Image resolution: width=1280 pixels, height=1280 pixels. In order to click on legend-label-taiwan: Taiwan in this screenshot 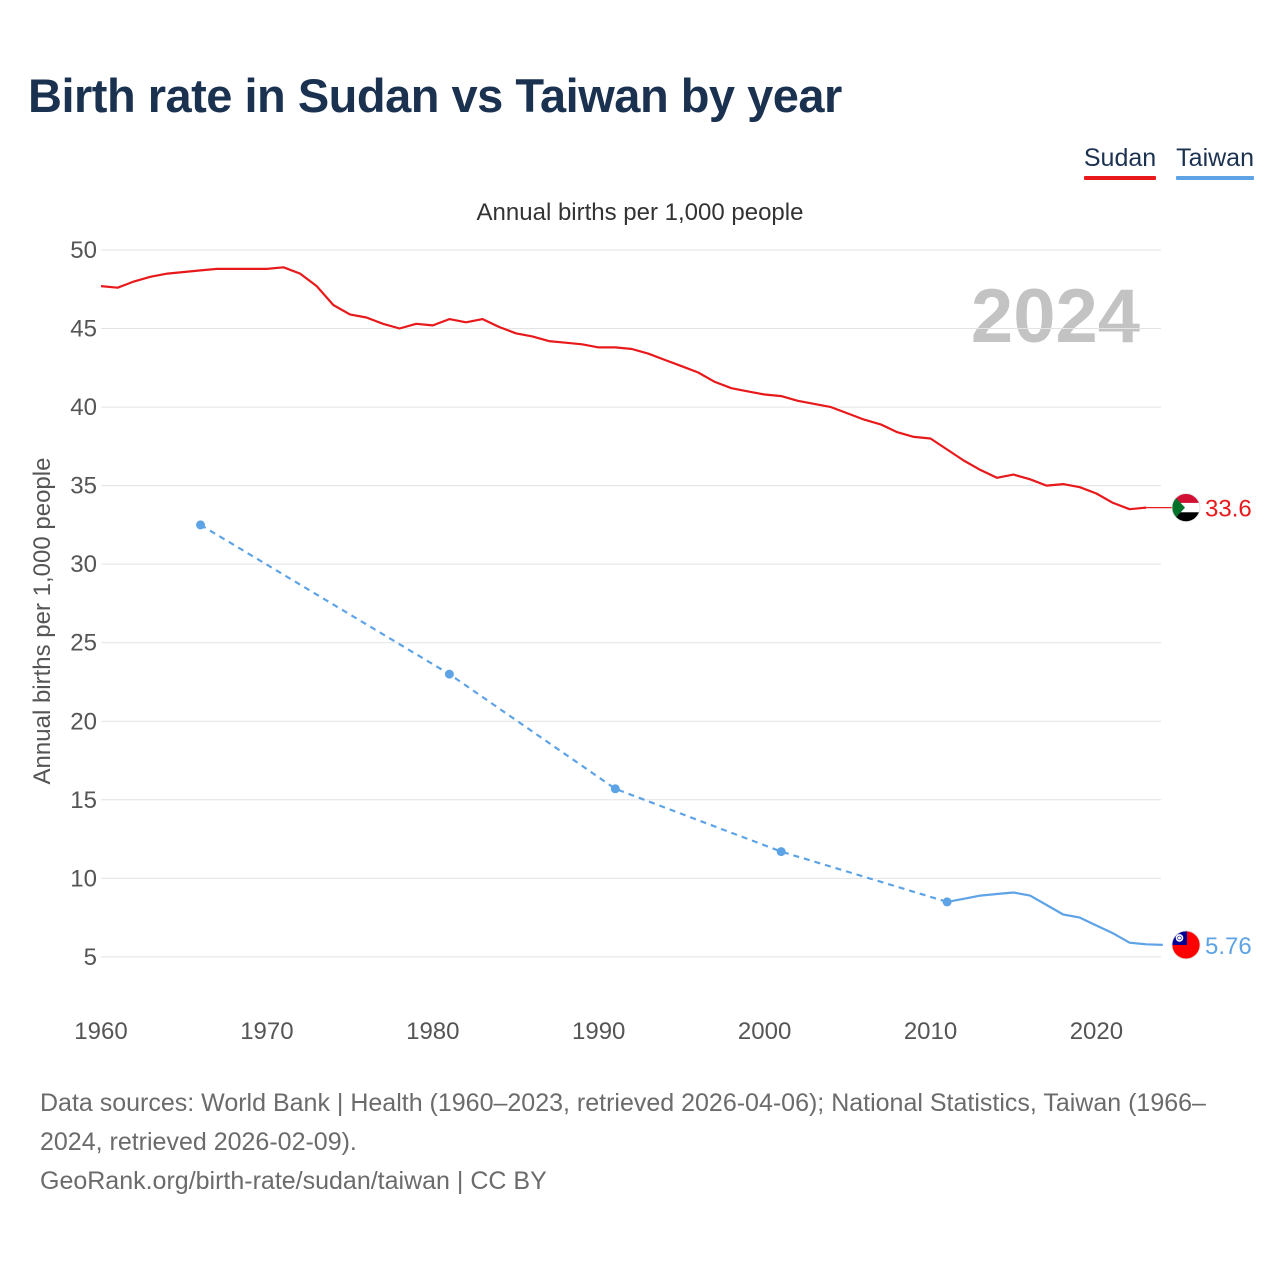, I will do `click(1215, 158)`.